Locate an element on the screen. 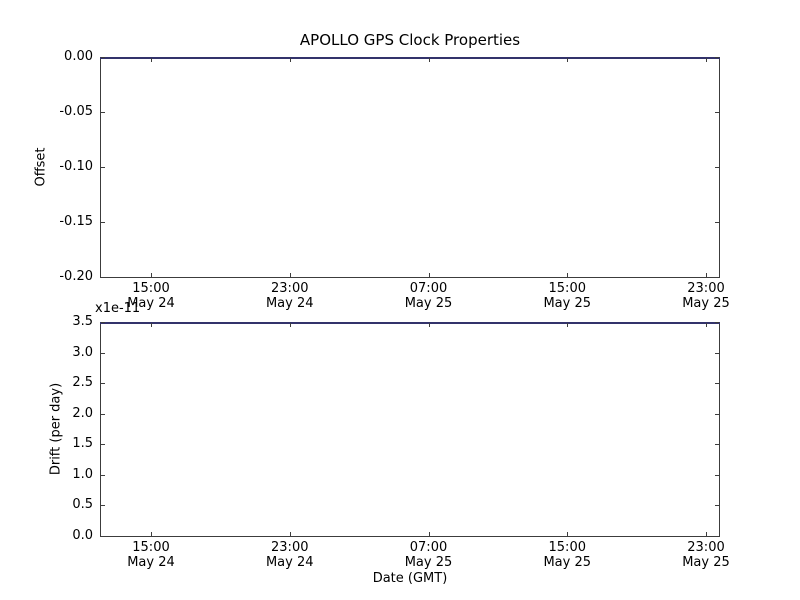 The image size is (800, 600). chart-title: APOLLO GPS Clock Properties is located at coordinates (410, 40).